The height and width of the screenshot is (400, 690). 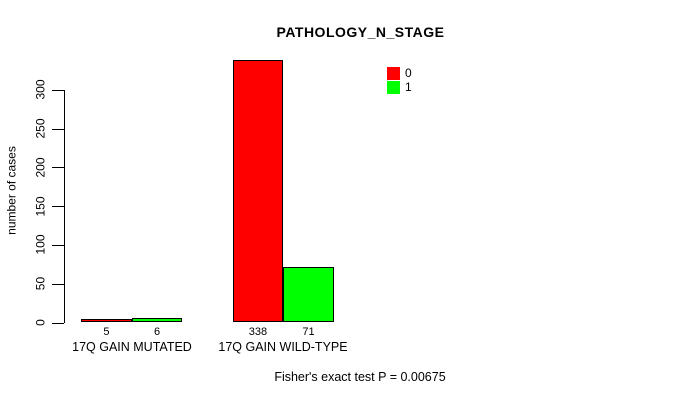 What do you see at coordinates (40, 89) in the screenshot?
I see `y-axis-tick-label: 300` at bounding box center [40, 89].